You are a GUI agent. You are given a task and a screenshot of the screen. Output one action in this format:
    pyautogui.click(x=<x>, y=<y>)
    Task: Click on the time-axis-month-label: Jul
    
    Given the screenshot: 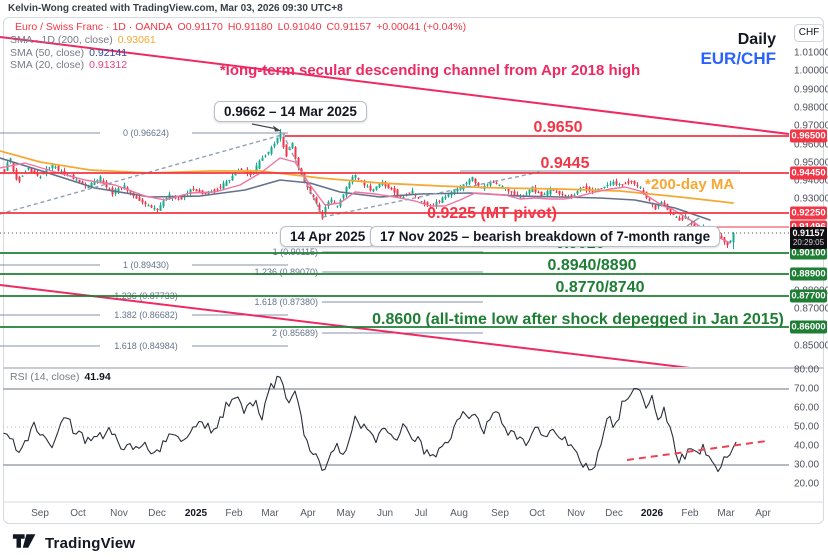 What is the action you would take?
    pyautogui.click(x=421, y=513)
    